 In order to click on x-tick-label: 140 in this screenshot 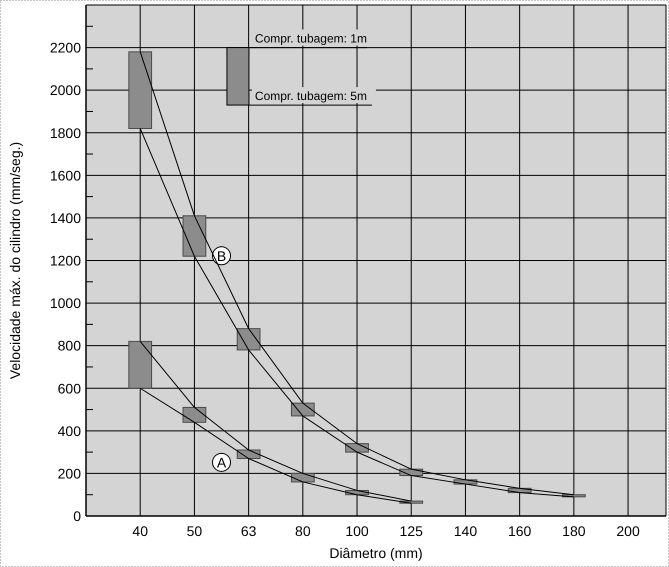, I will do `click(466, 531)`.